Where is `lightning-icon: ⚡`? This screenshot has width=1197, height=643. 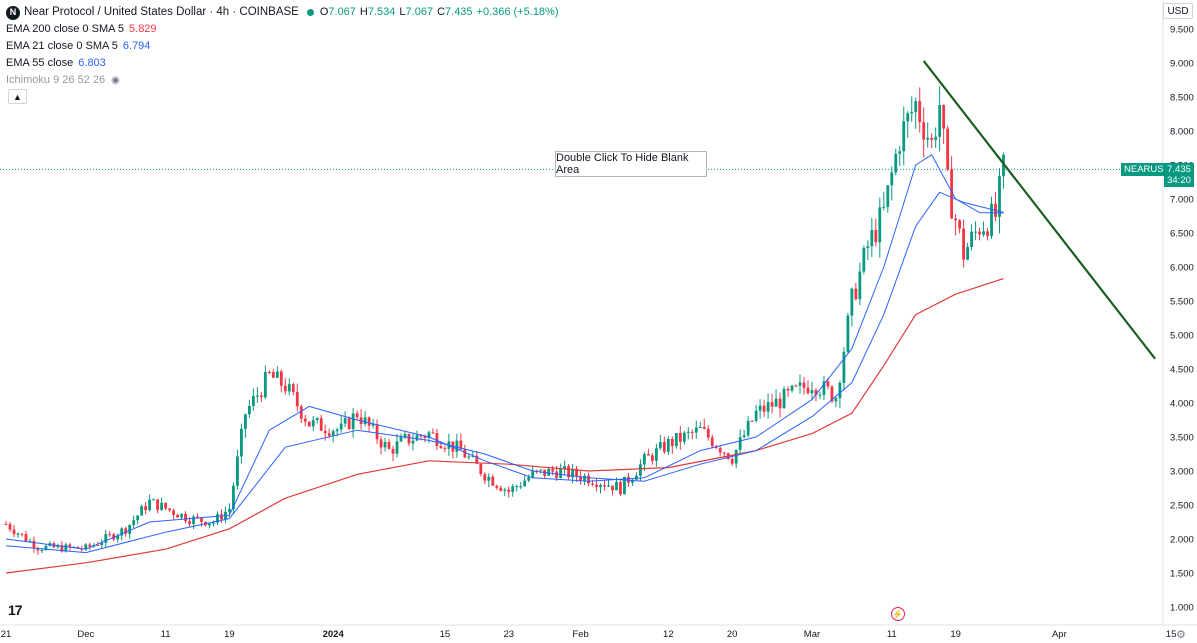 lightning-icon: ⚡ is located at coordinates (898, 614).